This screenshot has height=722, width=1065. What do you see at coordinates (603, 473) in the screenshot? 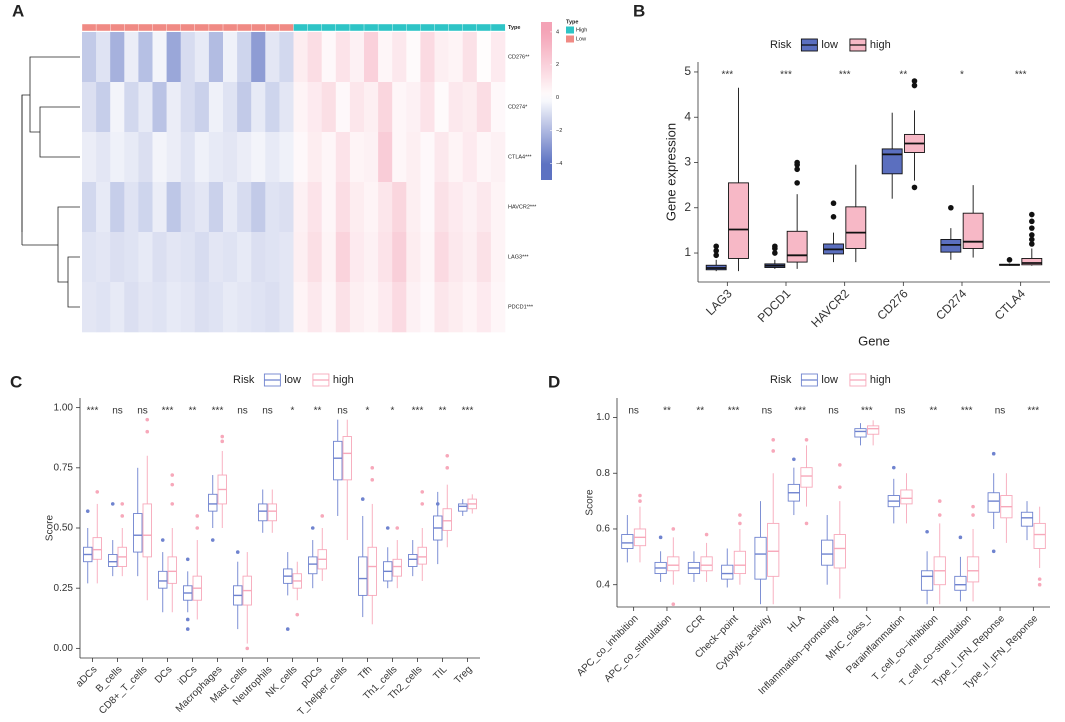
I see `y-tick-label: 0.8` at bounding box center [603, 473].